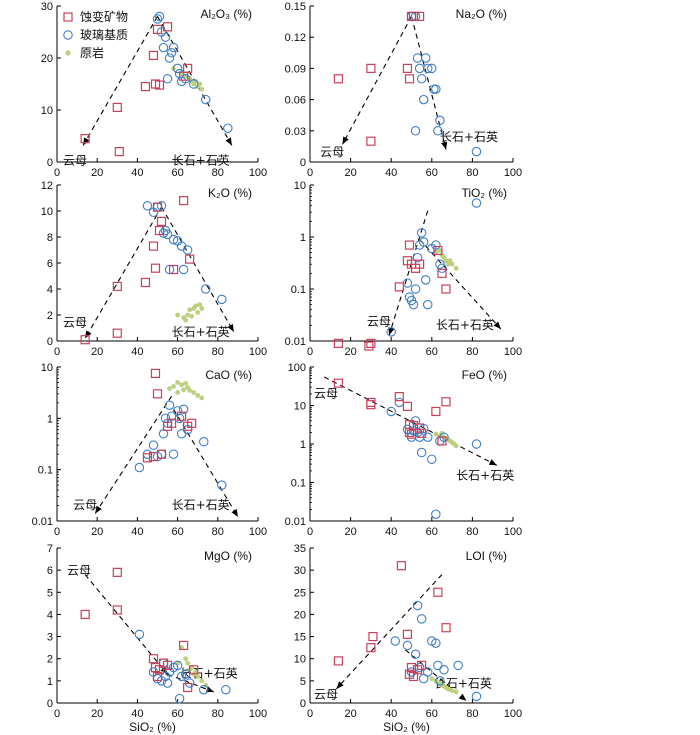 This screenshot has height=735, width=700. I want to click on y-tick-label: 0.1, so click(45, 471).